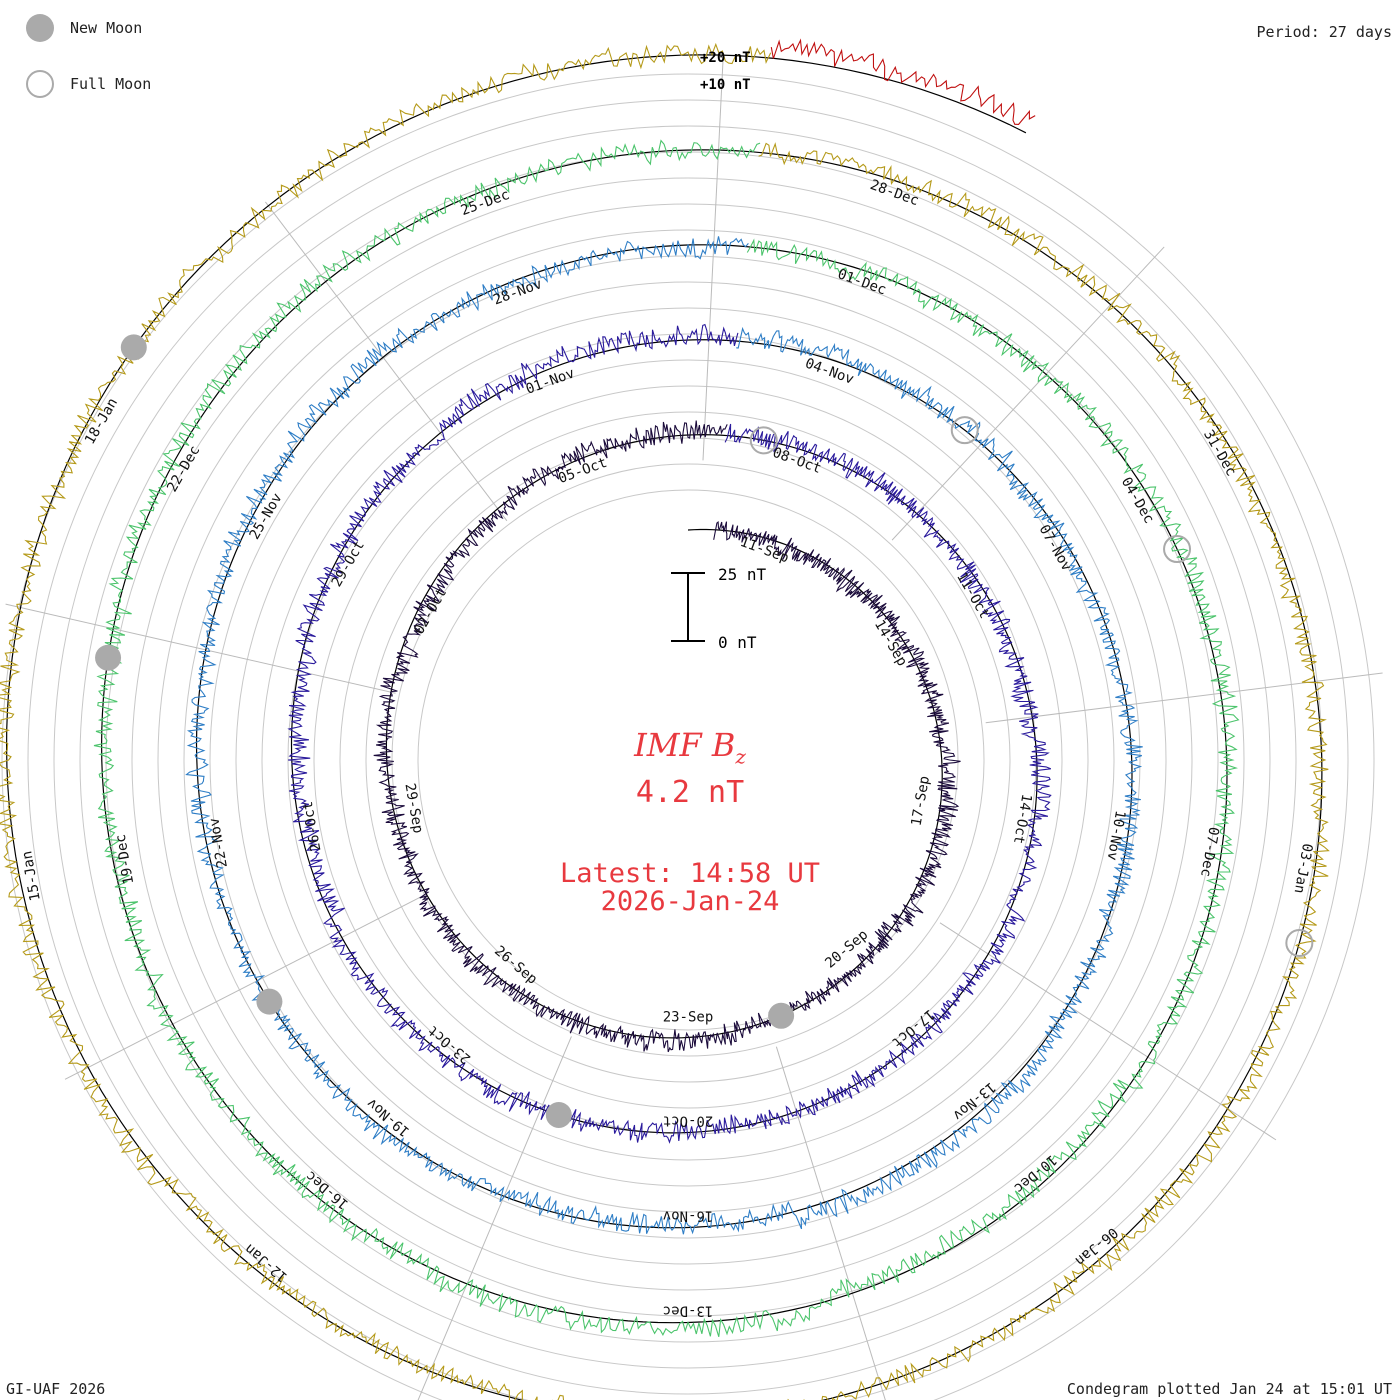 The width and height of the screenshot is (1400, 1400). I want to click on date-label: 09-Jan, so click(688, 1399).